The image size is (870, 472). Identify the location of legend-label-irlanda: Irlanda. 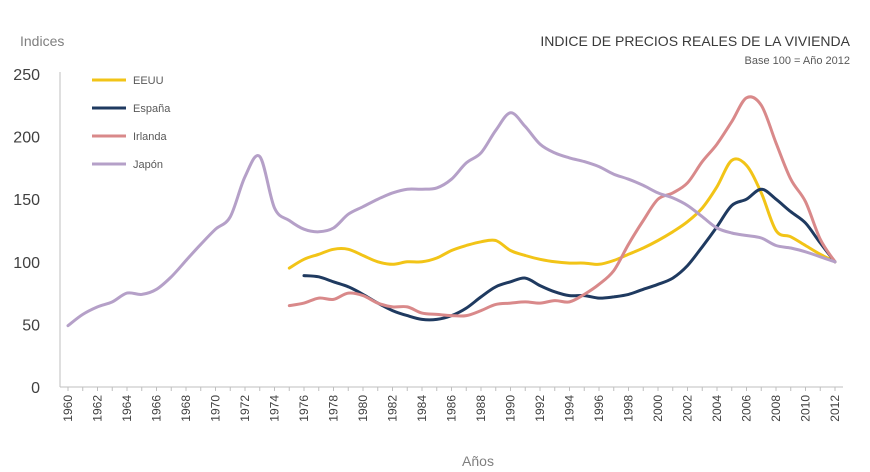
(150, 137).